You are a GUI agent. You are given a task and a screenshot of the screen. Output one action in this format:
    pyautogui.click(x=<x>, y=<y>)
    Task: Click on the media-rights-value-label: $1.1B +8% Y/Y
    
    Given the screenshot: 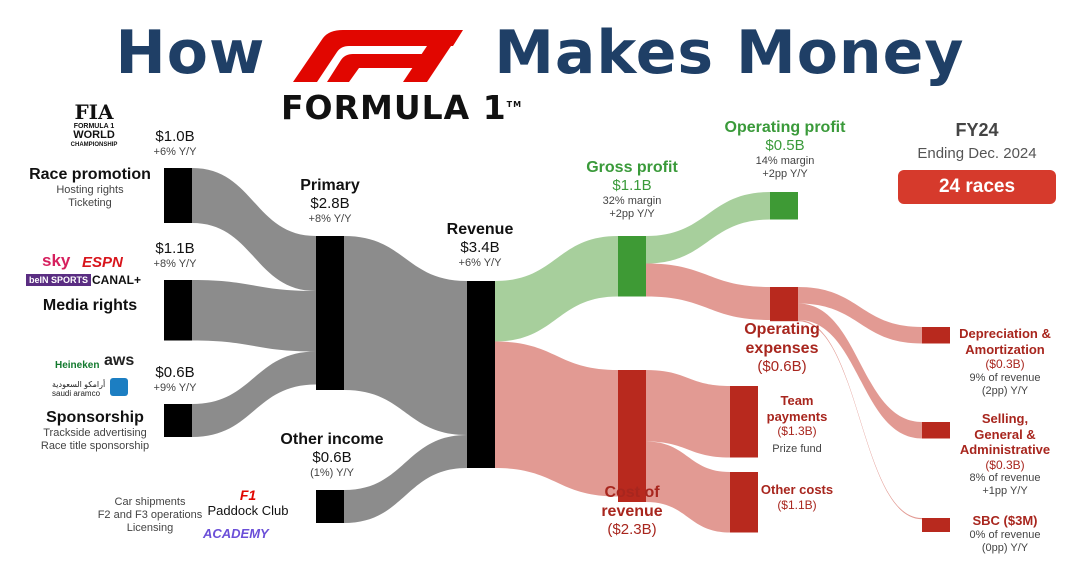 What is the action you would take?
    pyautogui.click(x=175, y=255)
    